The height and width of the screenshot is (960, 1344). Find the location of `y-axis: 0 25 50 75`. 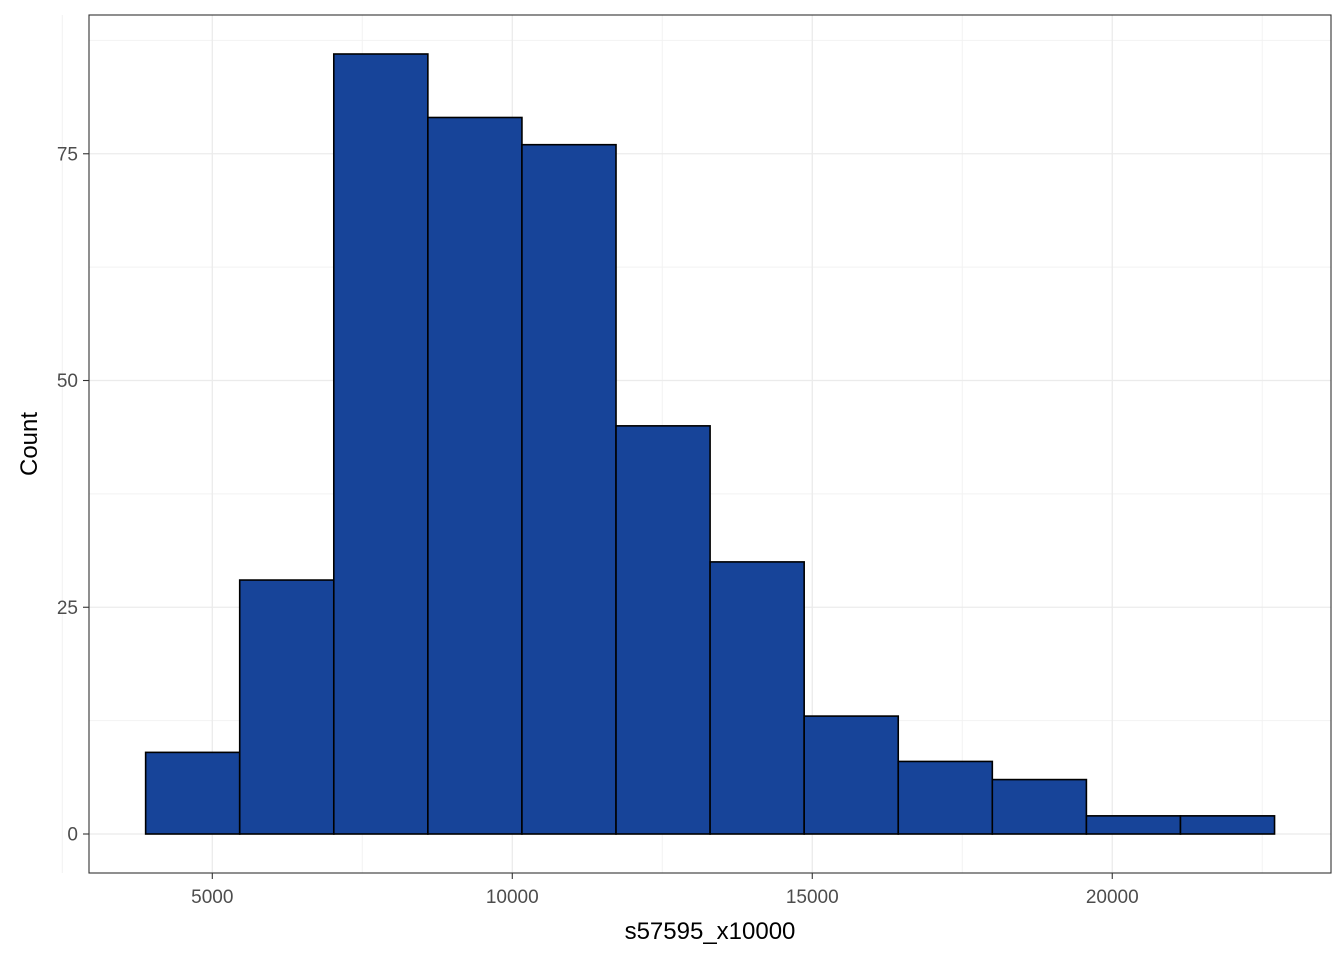

y-axis: 0 25 50 75 is located at coordinates (73, 495).